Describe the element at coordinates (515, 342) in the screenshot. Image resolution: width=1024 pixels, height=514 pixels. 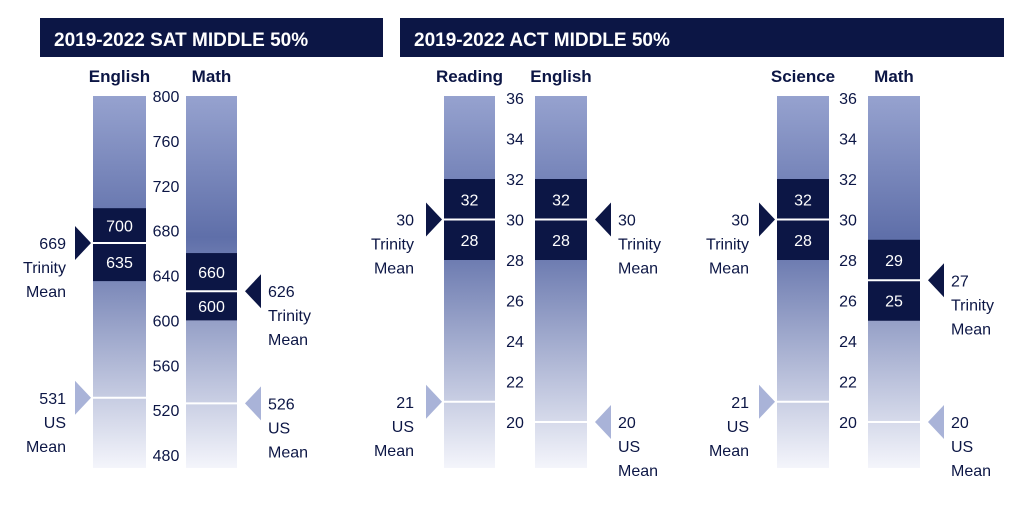
I see `act-tick-left-6: 24` at that location.